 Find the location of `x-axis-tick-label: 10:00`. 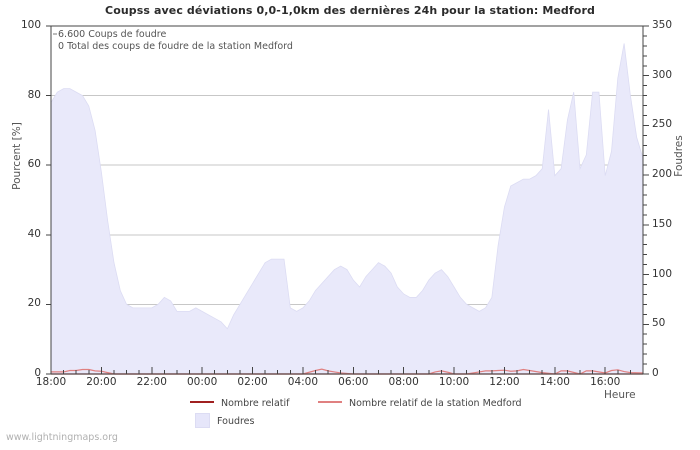

x-axis-tick-label: 10:00 is located at coordinates (454, 382).